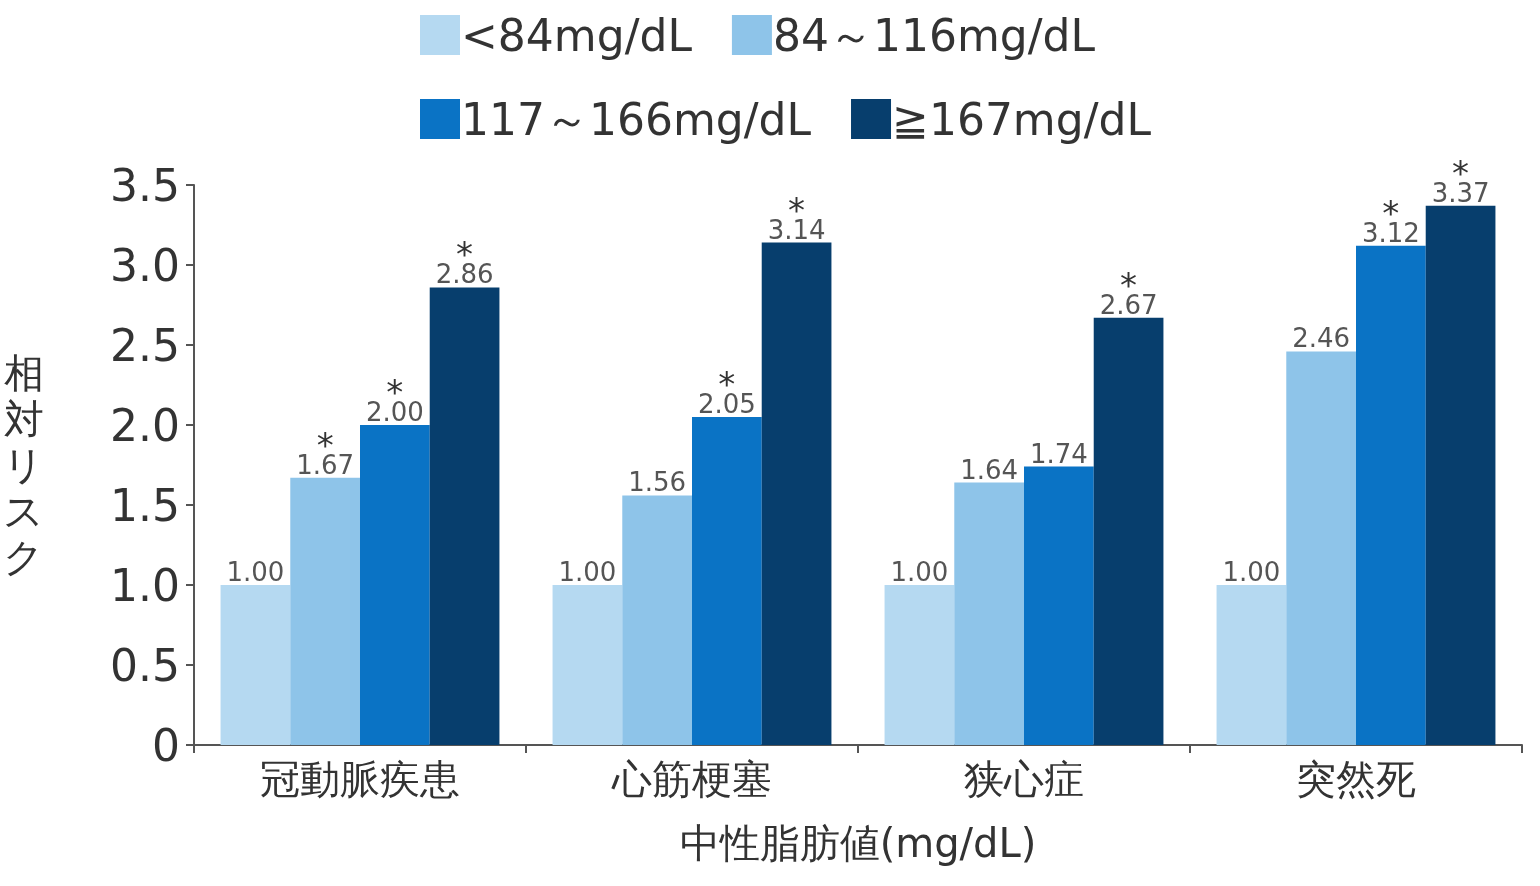 This screenshot has width=1540, height=886. What do you see at coordinates (145, 585) in the screenshot?
I see `y-tick-label: 1.0` at bounding box center [145, 585].